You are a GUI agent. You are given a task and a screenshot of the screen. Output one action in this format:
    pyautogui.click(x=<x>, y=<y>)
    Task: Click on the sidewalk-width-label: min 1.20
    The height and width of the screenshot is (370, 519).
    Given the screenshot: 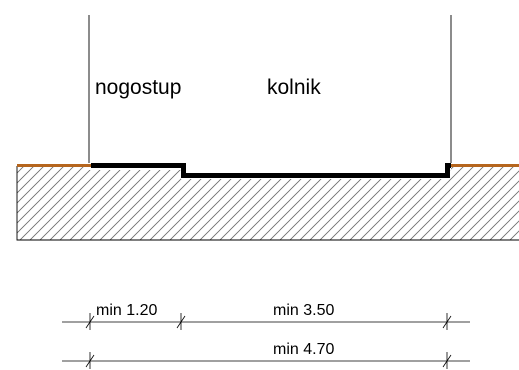 What is the action you would take?
    pyautogui.click(x=126, y=310)
    